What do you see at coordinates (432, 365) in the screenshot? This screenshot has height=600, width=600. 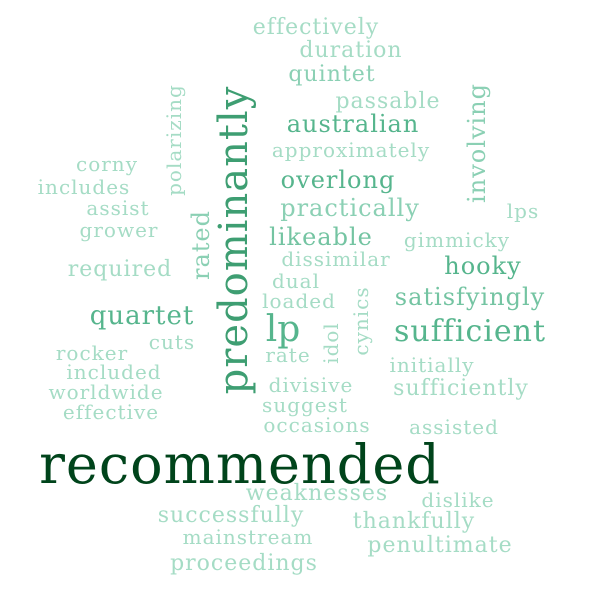 I see `word-initially: initially` at bounding box center [432, 365].